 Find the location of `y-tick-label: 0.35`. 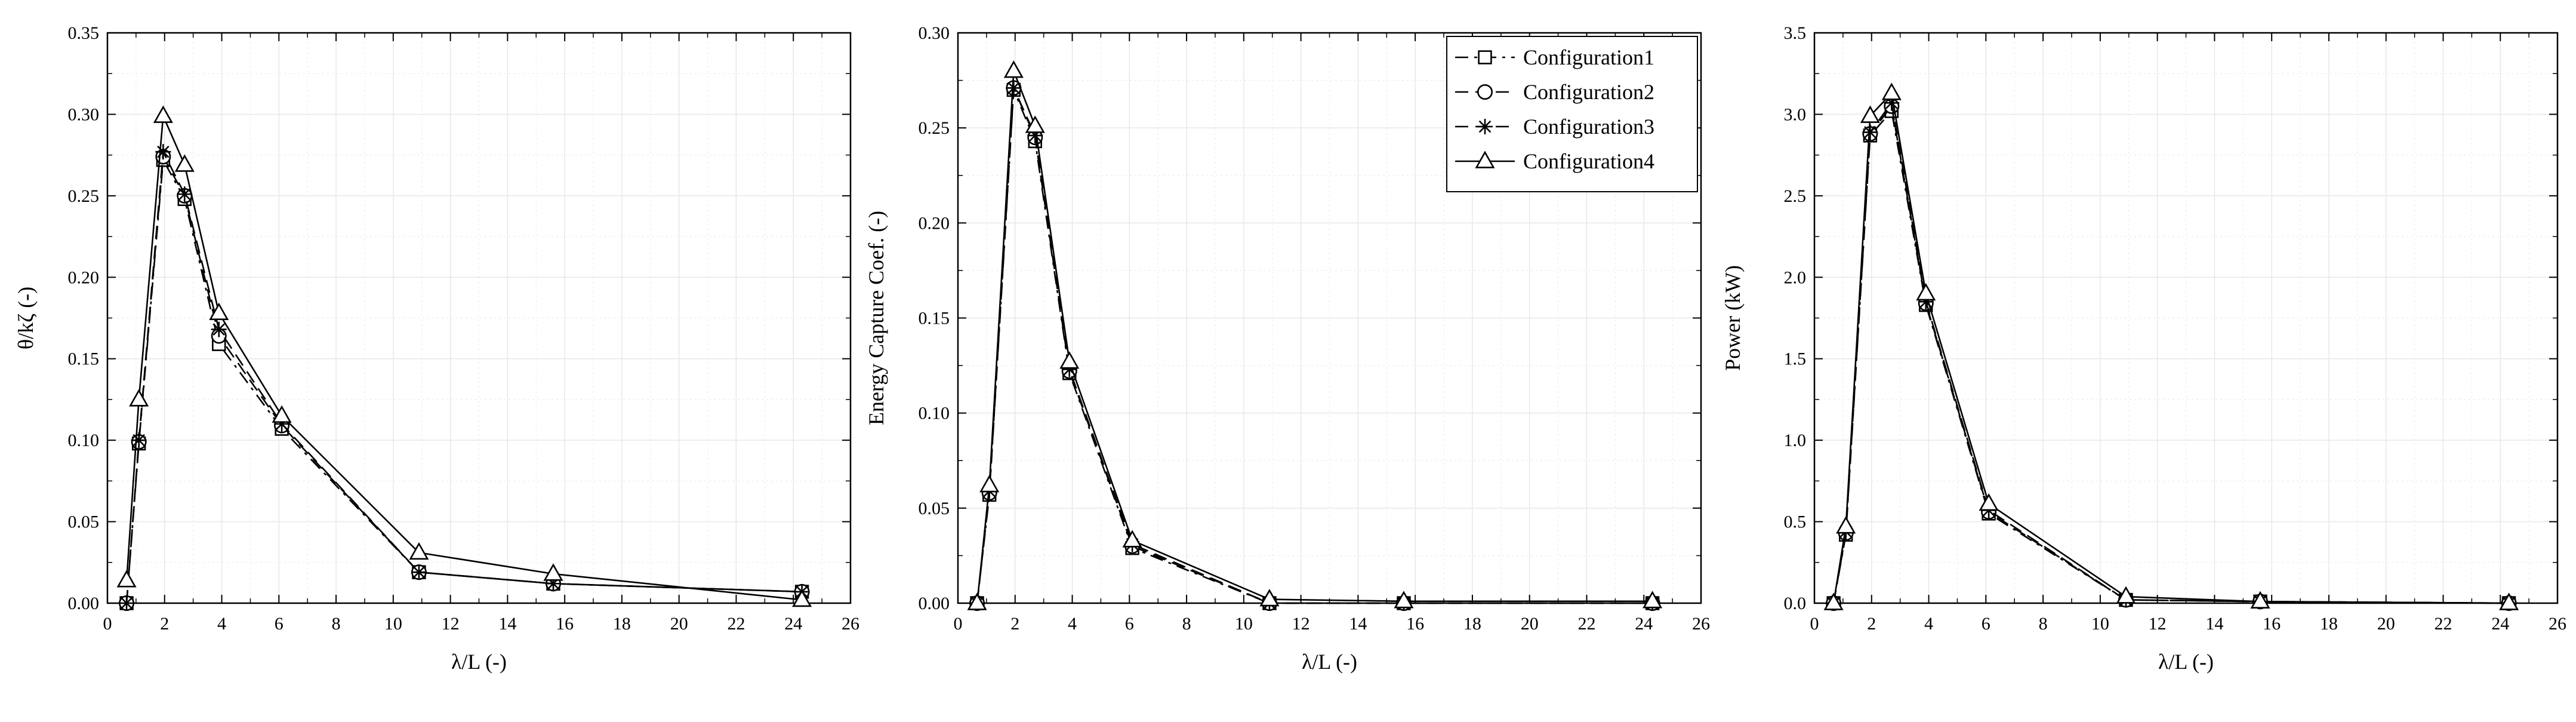

y-tick-label: 0.35 is located at coordinates (84, 33).